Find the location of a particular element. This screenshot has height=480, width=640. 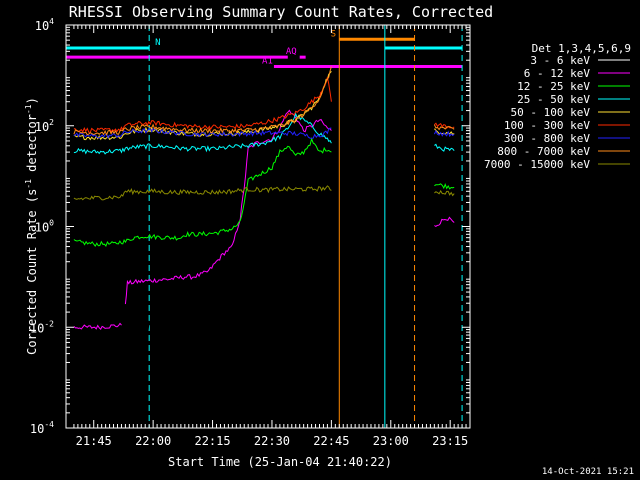

timestamp: 14-Oct-2021 15:21 is located at coordinates (588, 472).